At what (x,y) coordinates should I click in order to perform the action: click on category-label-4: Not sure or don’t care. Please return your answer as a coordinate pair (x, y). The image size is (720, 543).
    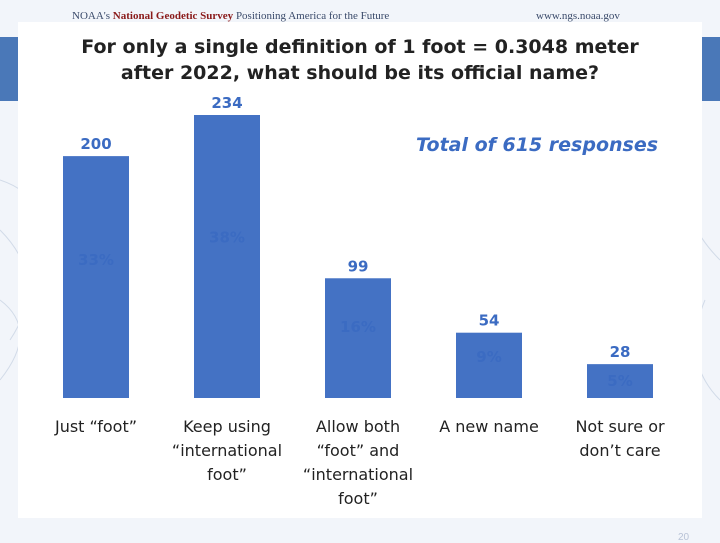
    Looking at the image, I should click on (620, 438).